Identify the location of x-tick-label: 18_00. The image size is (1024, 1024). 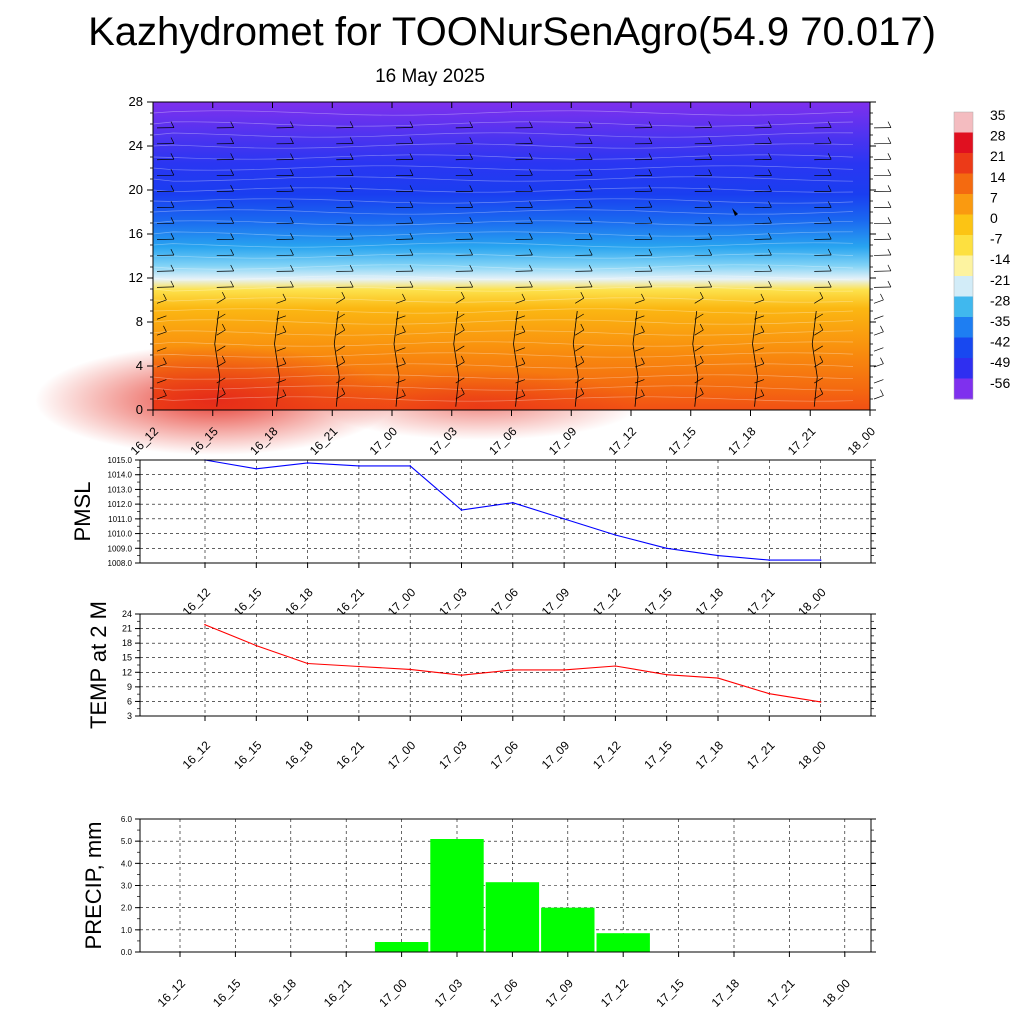
(812, 755).